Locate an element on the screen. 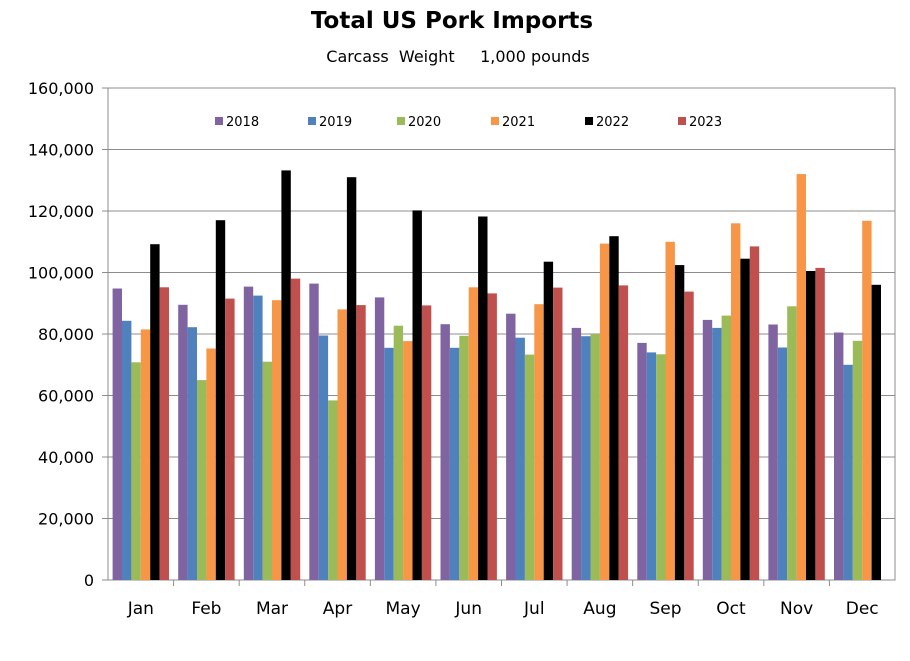  chart-title: Total US Pork Imports is located at coordinates (452, 21).